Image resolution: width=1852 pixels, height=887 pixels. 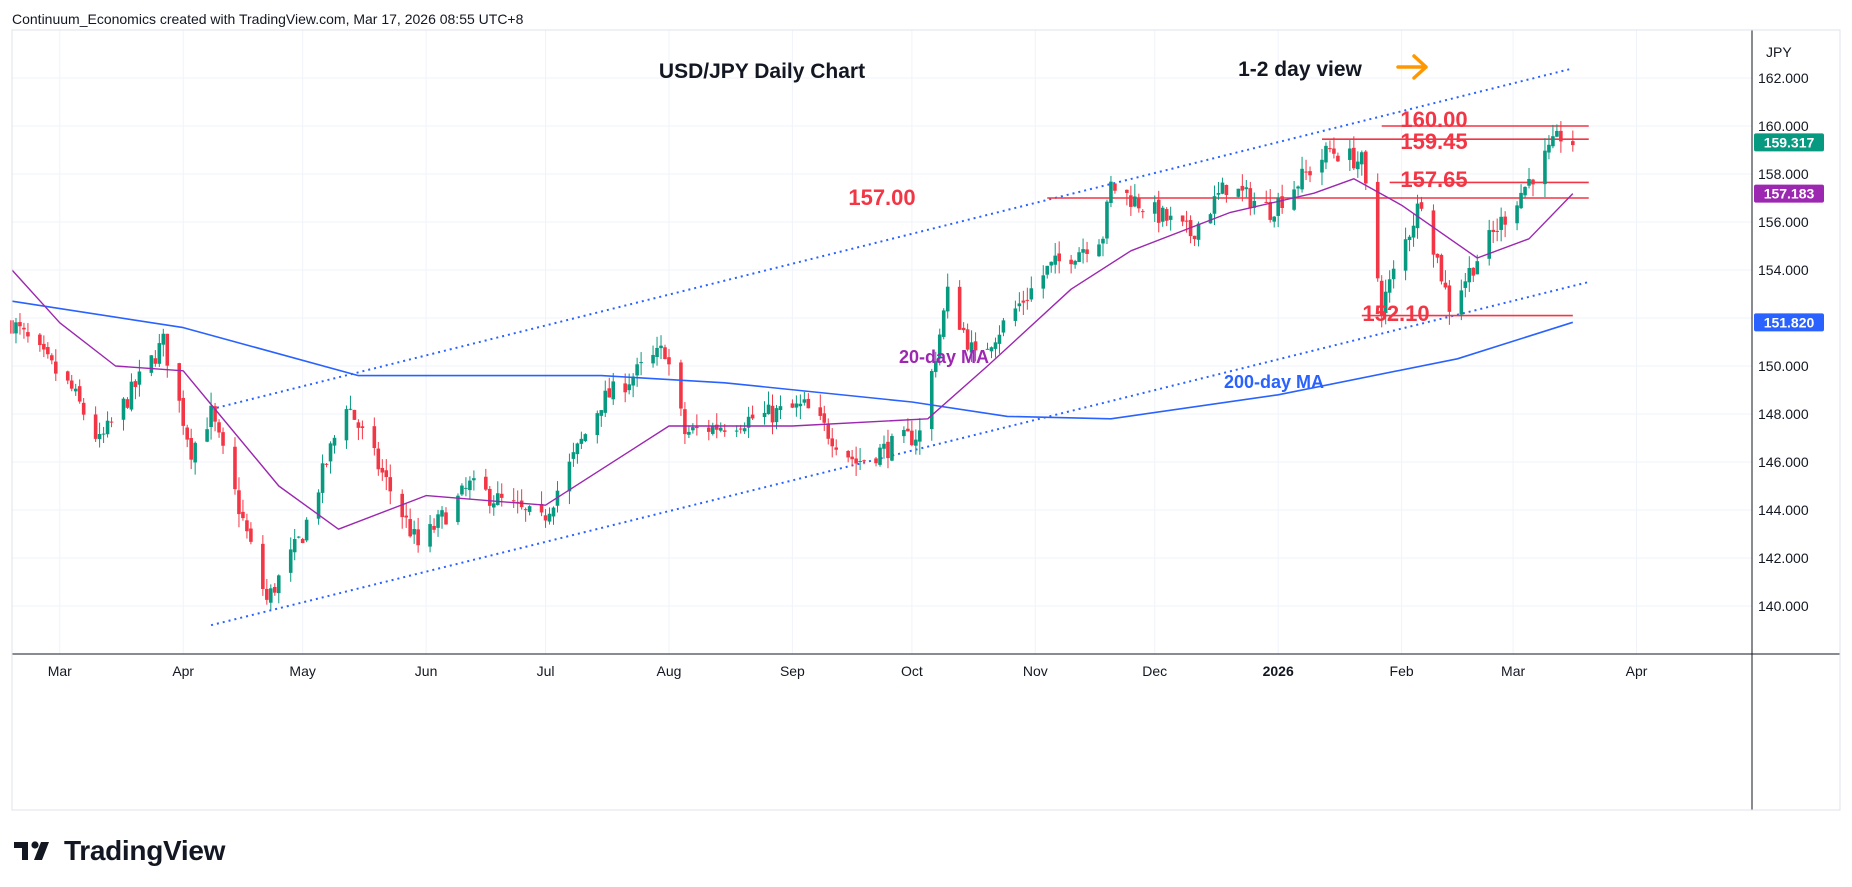 What do you see at coordinates (1154, 671) in the screenshot?
I see `x-tick-label: Dec` at bounding box center [1154, 671].